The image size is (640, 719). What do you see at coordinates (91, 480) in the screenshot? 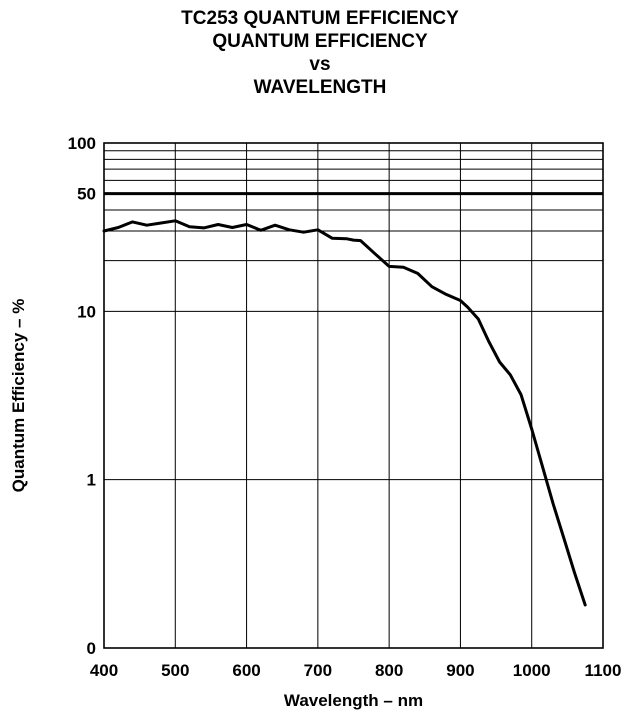
I see `y-tick-label-1: 1` at bounding box center [91, 480].